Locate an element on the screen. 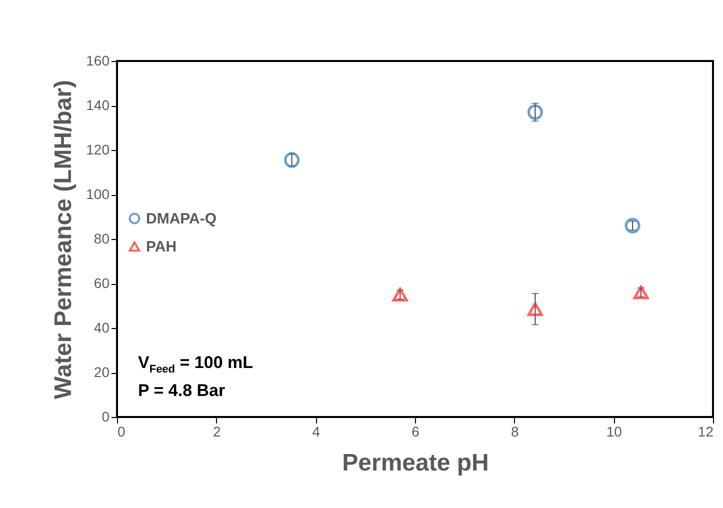 Image resolution: width=723 pixels, height=508 pixels. y-tick-label: 60 is located at coordinates (102, 283).